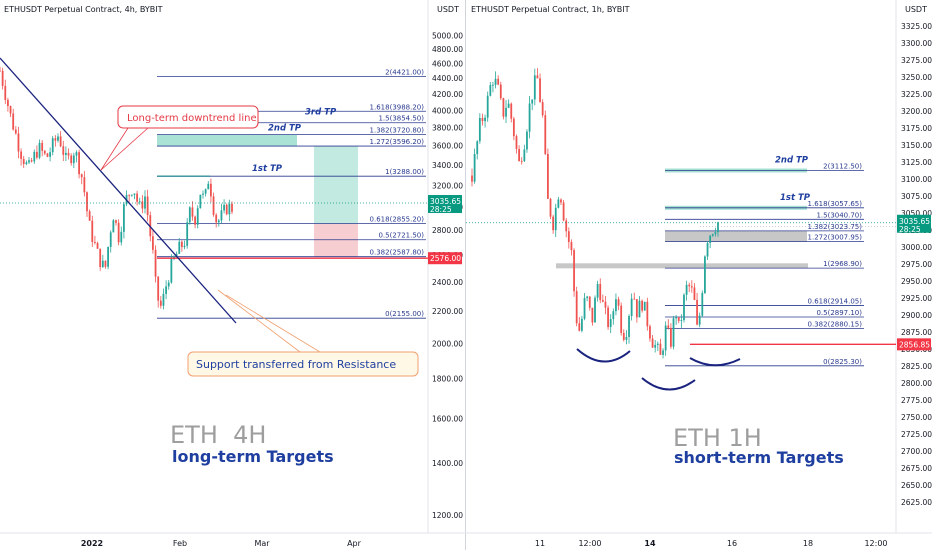 The width and height of the screenshot is (932, 554). What do you see at coordinates (221, 543) in the screenshot?
I see `left-time-axis: 2022 Feb Mar Apr` at bounding box center [221, 543].